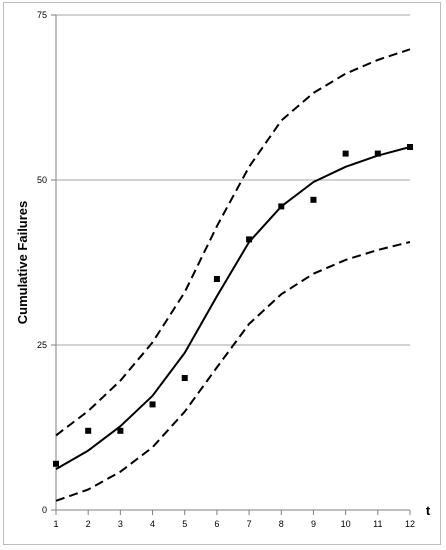 Image resolution: width=446 pixels, height=550 pixels. Describe the element at coordinates (22, 263) in the screenshot. I see `y-axis-title: Cumulative Failures` at that location.